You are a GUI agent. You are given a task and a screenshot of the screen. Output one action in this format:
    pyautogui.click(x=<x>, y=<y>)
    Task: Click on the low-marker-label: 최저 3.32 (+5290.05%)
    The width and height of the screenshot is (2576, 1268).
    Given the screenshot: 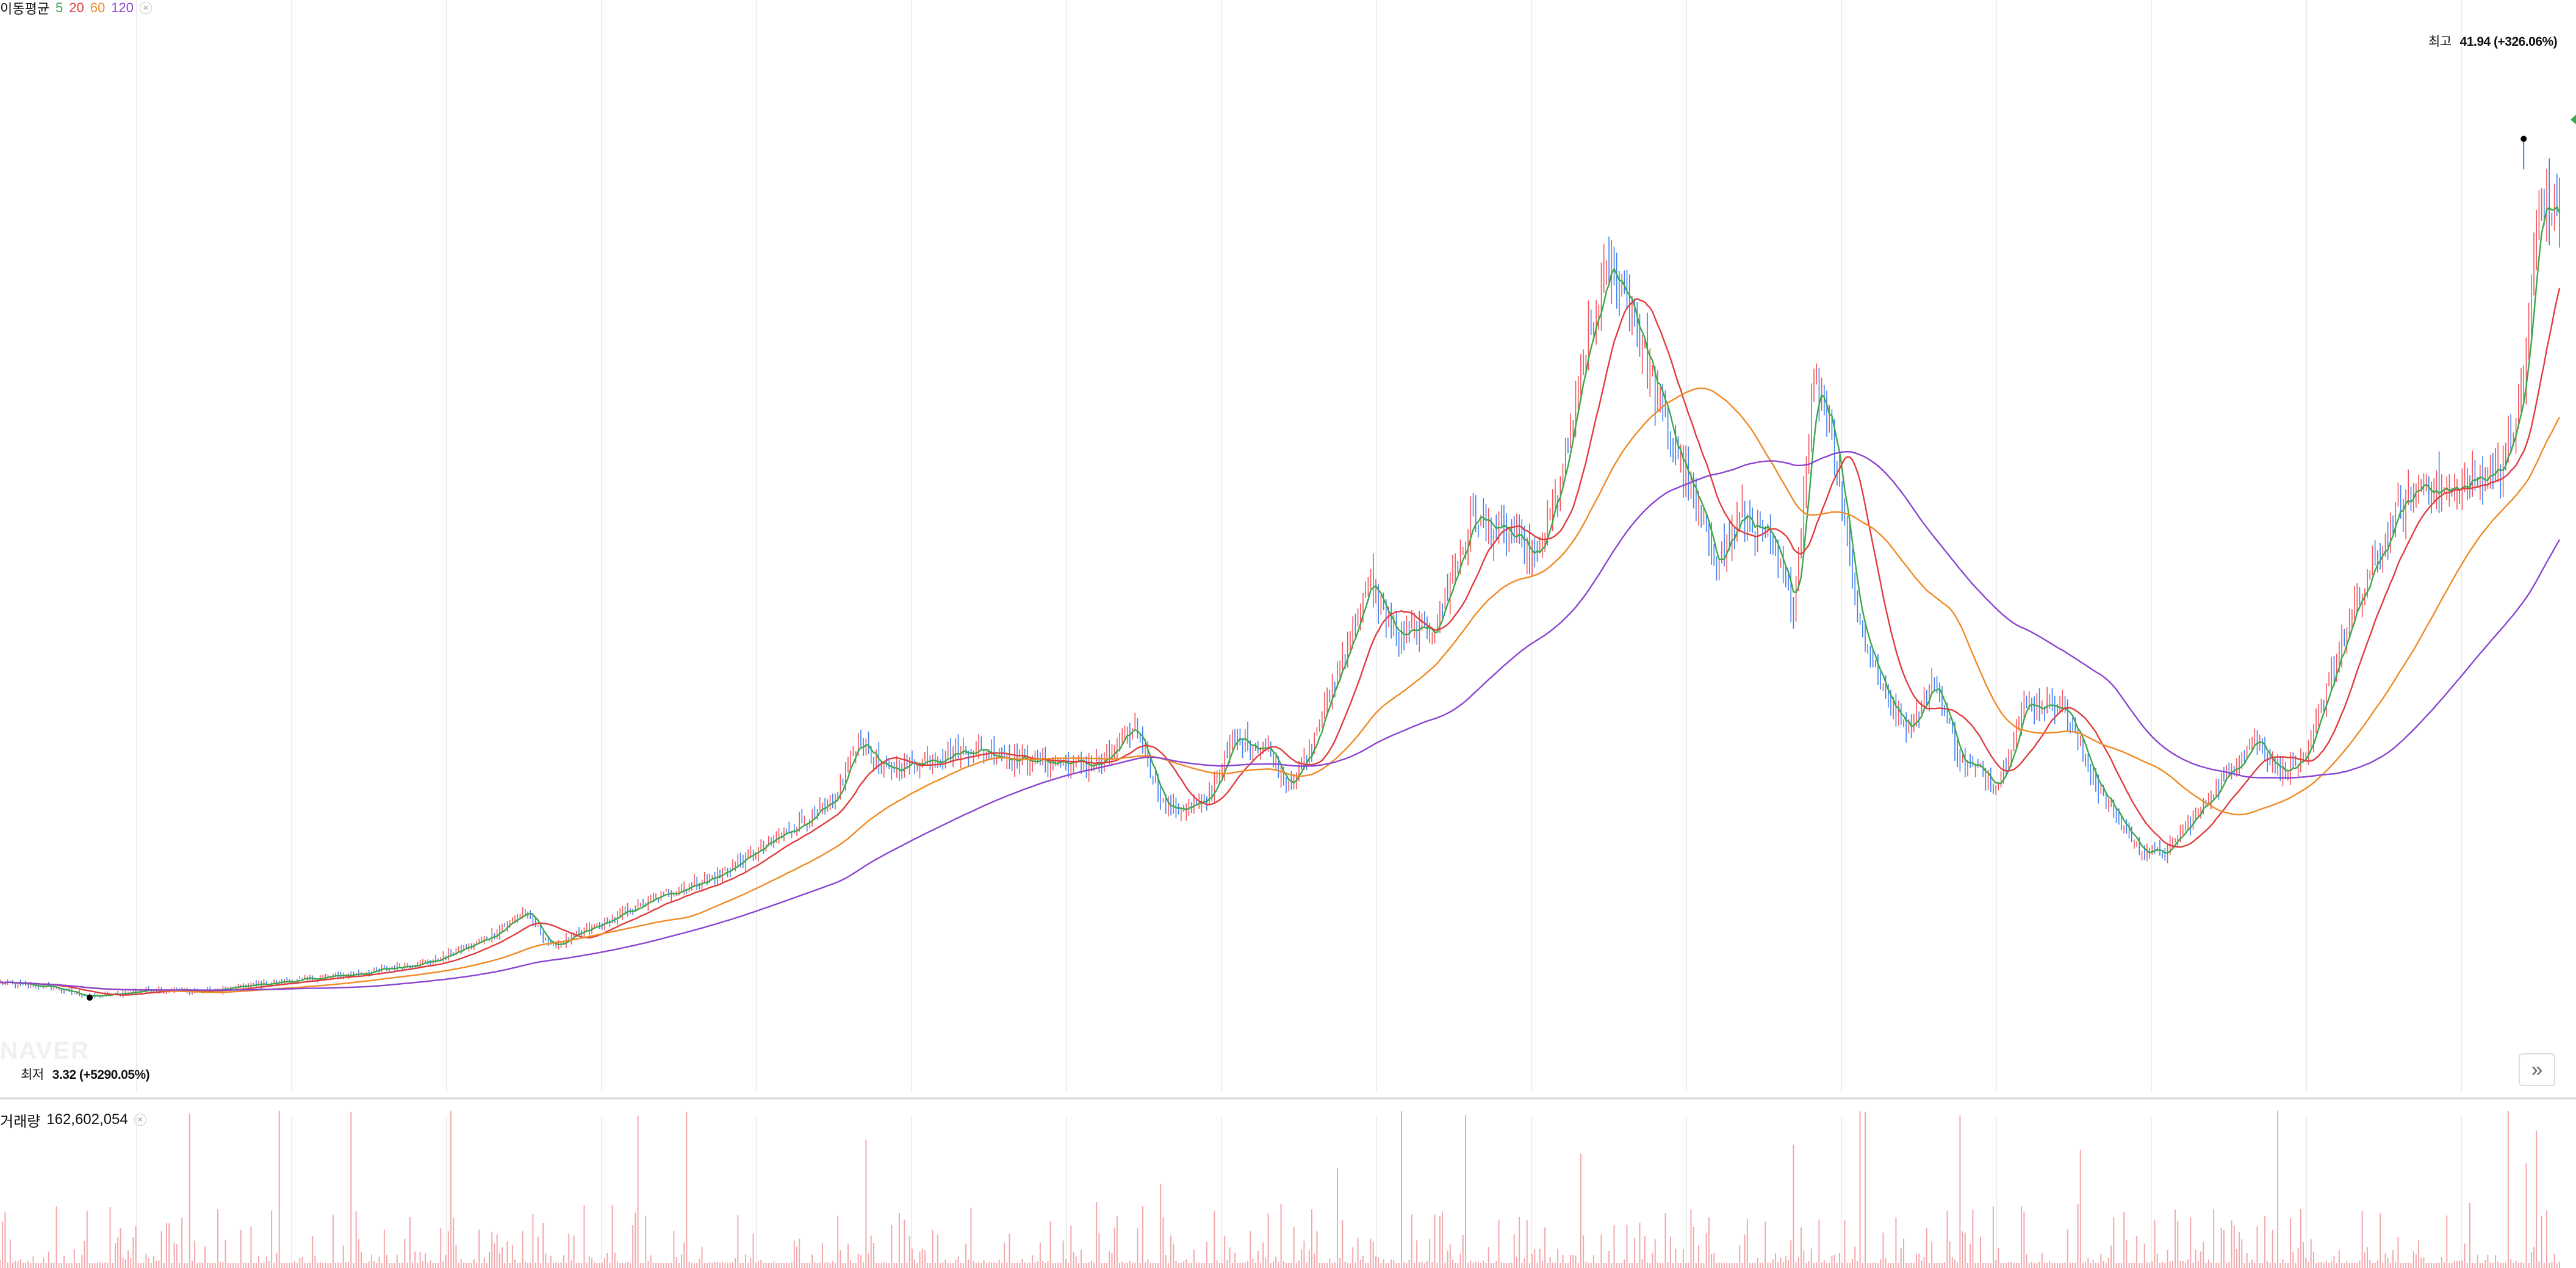 What is the action you would take?
    pyautogui.click(x=85, y=1074)
    